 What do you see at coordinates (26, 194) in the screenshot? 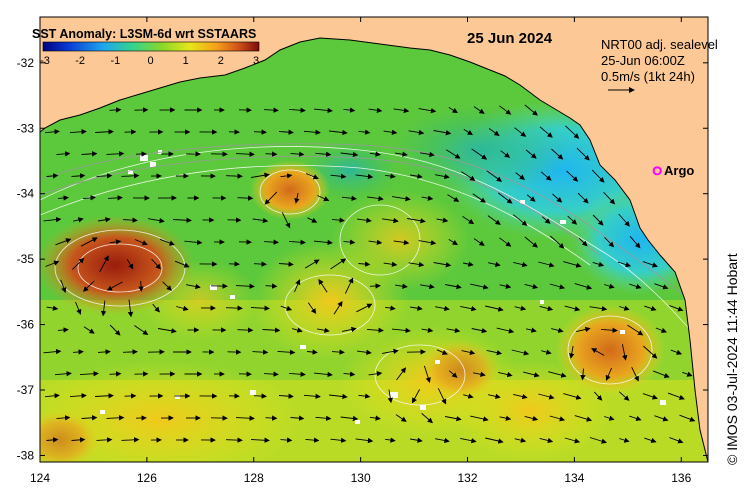
I see `y-tick-label: -34` at bounding box center [26, 194].